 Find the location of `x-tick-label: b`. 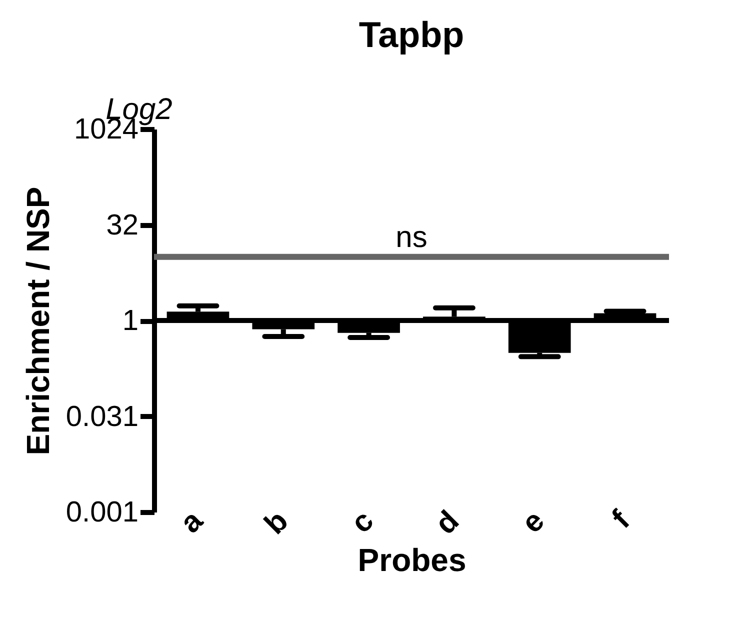

x-tick-label: b is located at coordinates (276, 522).